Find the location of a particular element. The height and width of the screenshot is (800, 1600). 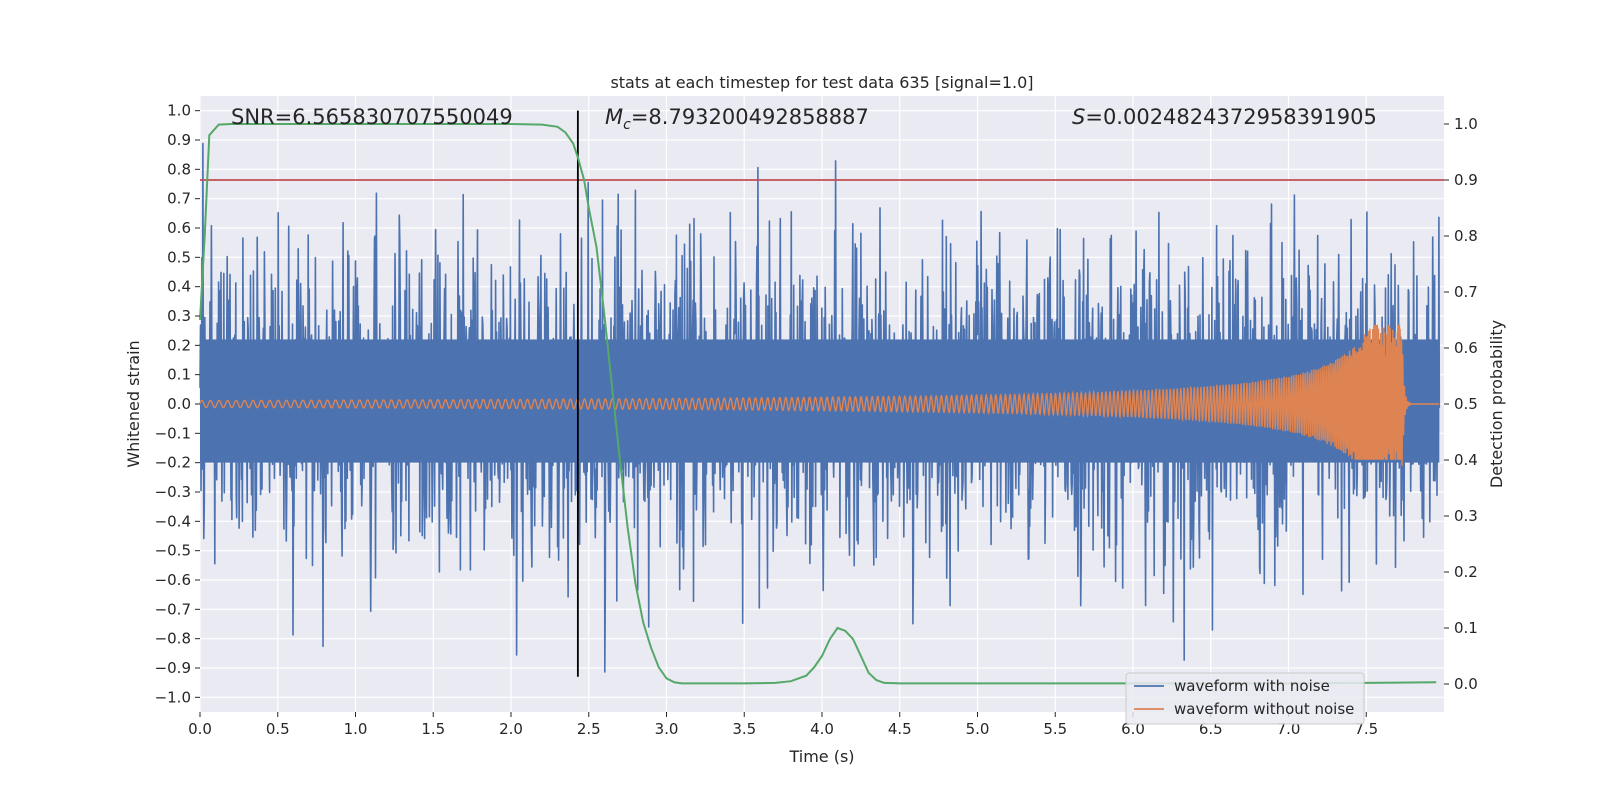

y-tick-label: −0.2 is located at coordinates (173, 463).